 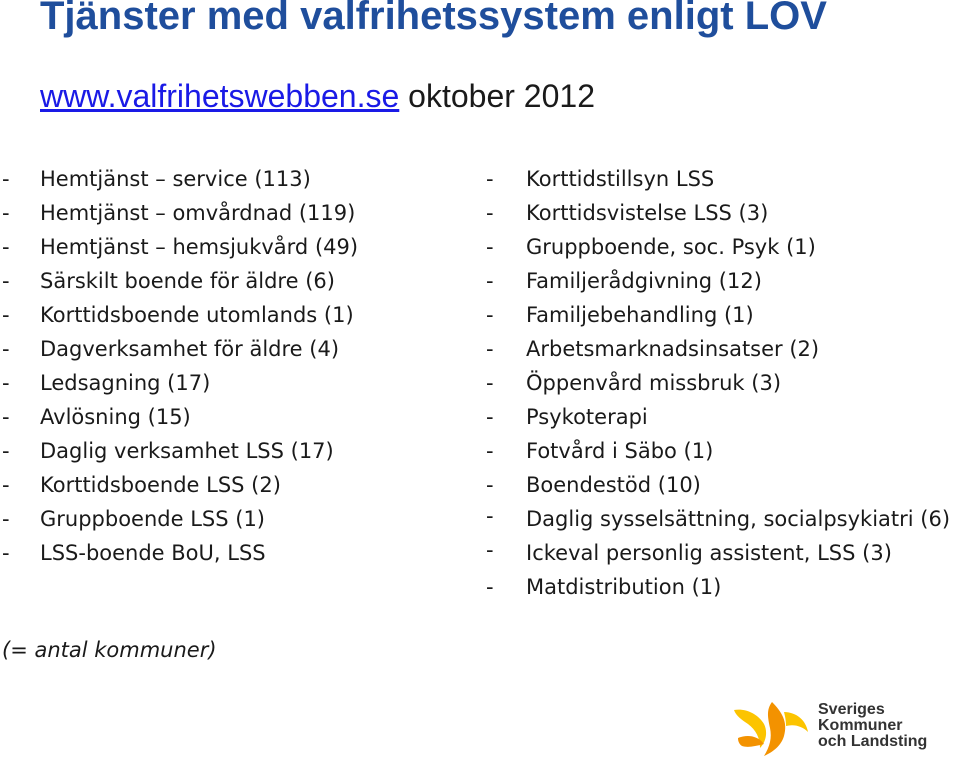 I want to click on list-item: - Korttidsvistelse LSS (3), so click(x=721, y=213).